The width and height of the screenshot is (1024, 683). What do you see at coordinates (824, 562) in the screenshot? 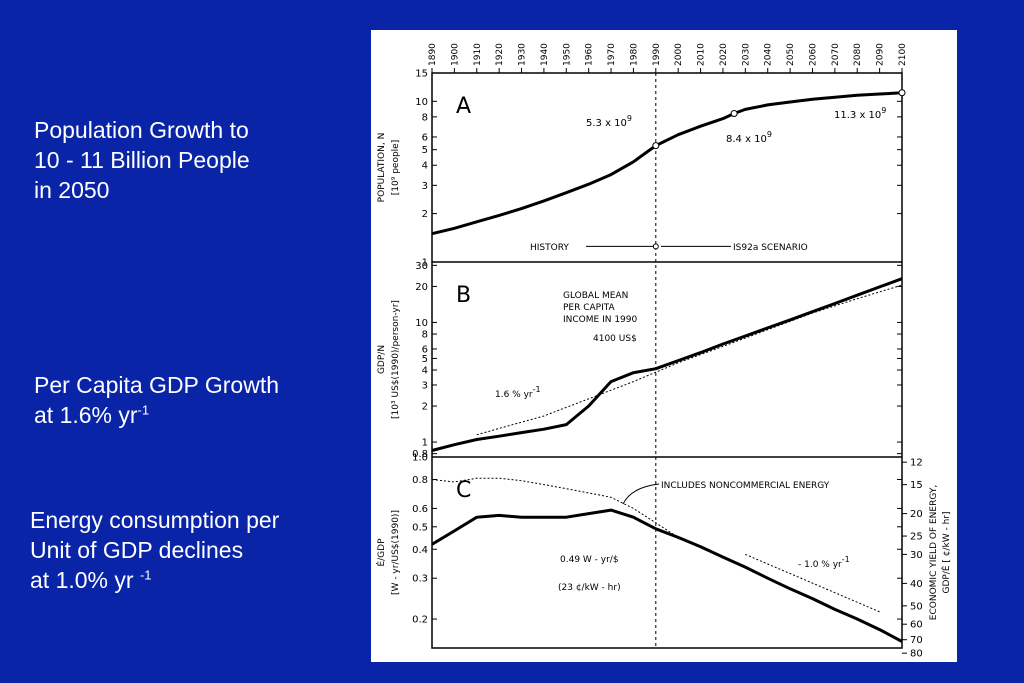
I see `energy-decline-rate: - 1.0 % yr-1` at bounding box center [824, 562].